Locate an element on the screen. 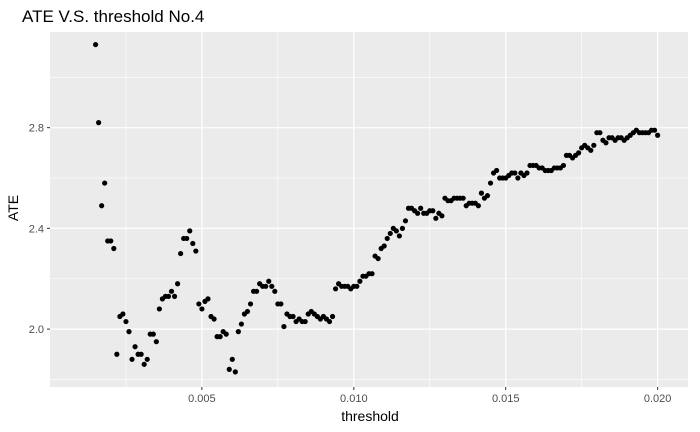 This screenshot has width=700, height=432. y-tick-label: 2.4 is located at coordinates (36, 229).